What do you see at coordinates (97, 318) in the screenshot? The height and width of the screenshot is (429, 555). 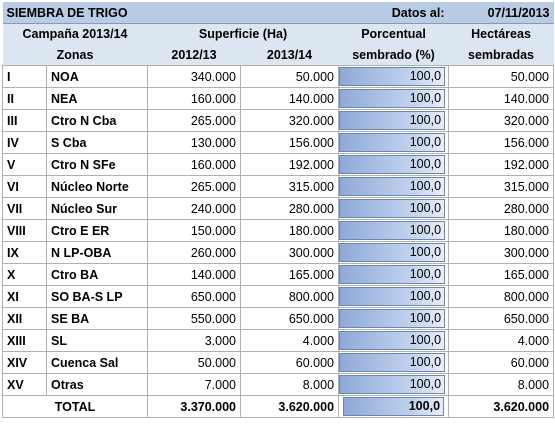 I see `zone-name: SE BA` at bounding box center [97, 318].